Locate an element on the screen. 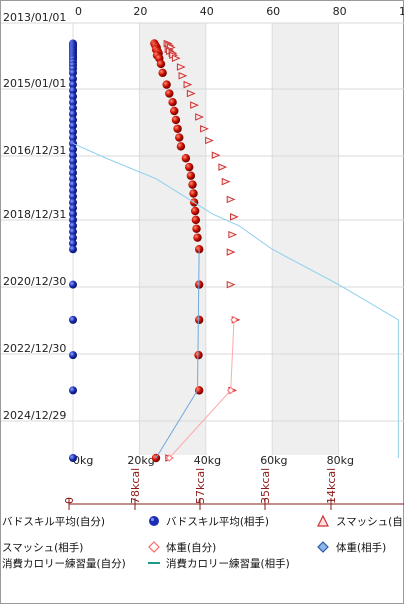 The image size is (404, 605). kcal-tick-label: 78kcal is located at coordinates (135, 486).